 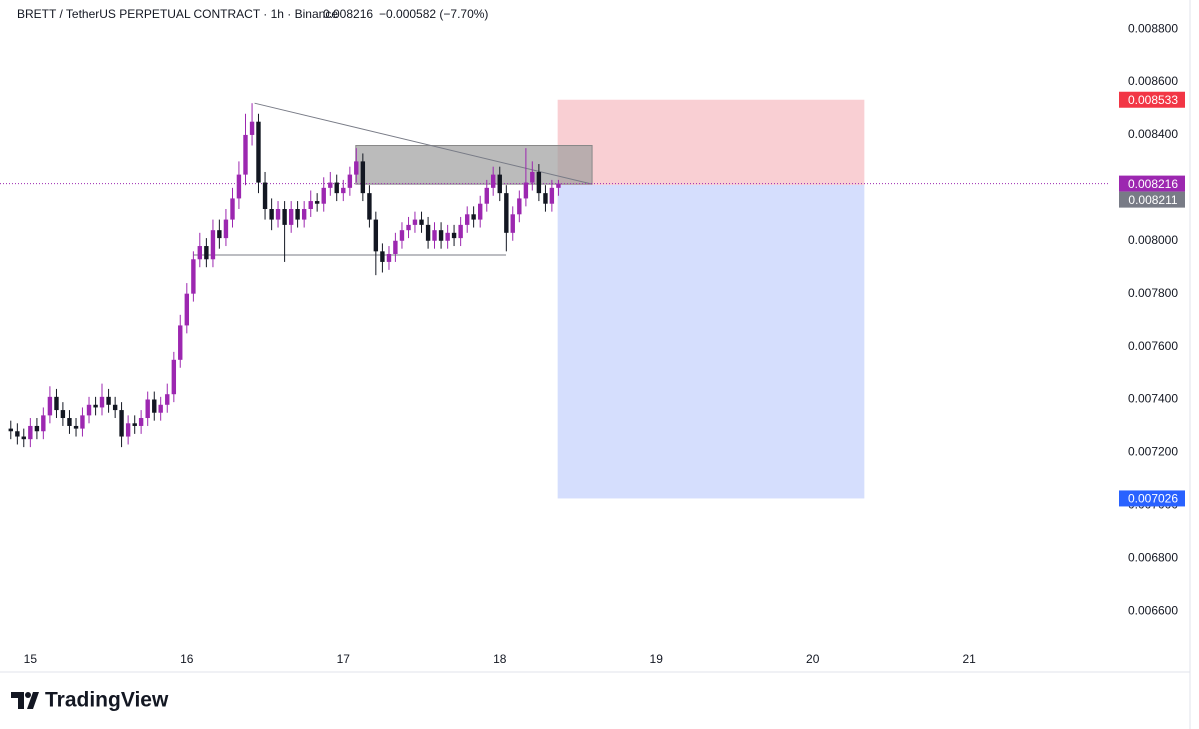 What do you see at coordinates (25, 700) in the screenshot?
I see `logo-icon` at bounding box center [25, 700].